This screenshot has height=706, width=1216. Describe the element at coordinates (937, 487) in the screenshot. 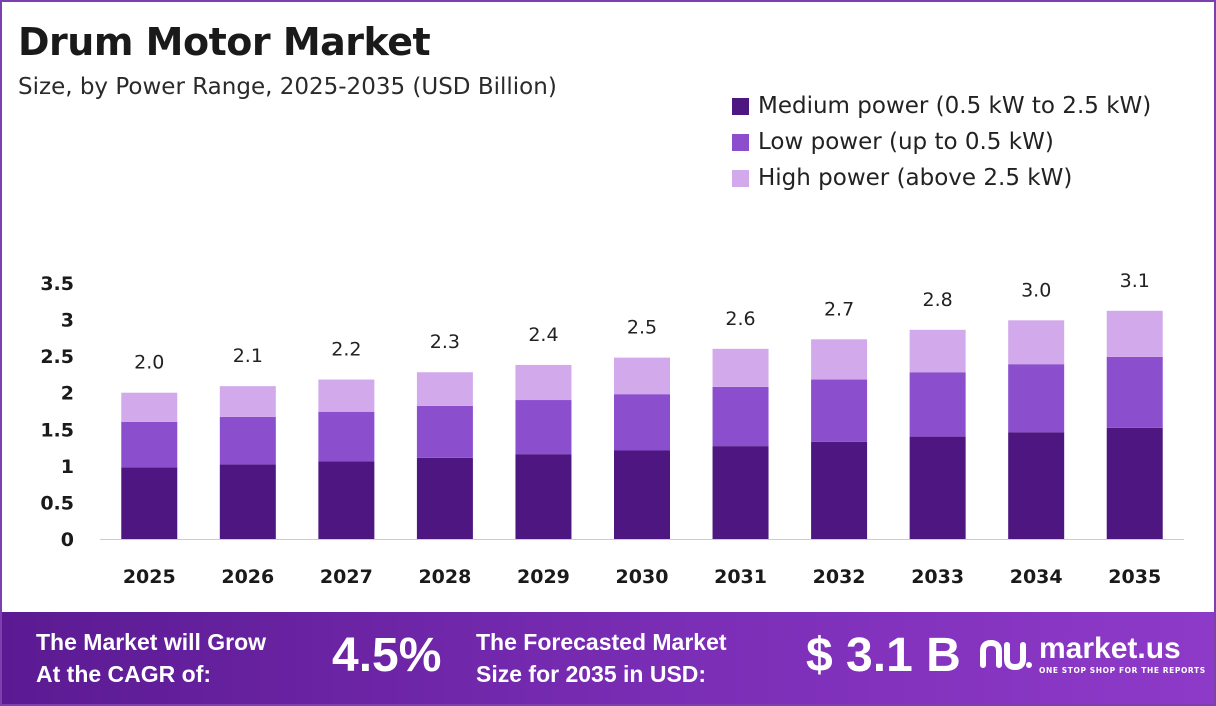

I see `bar-medium-2033` at that location.